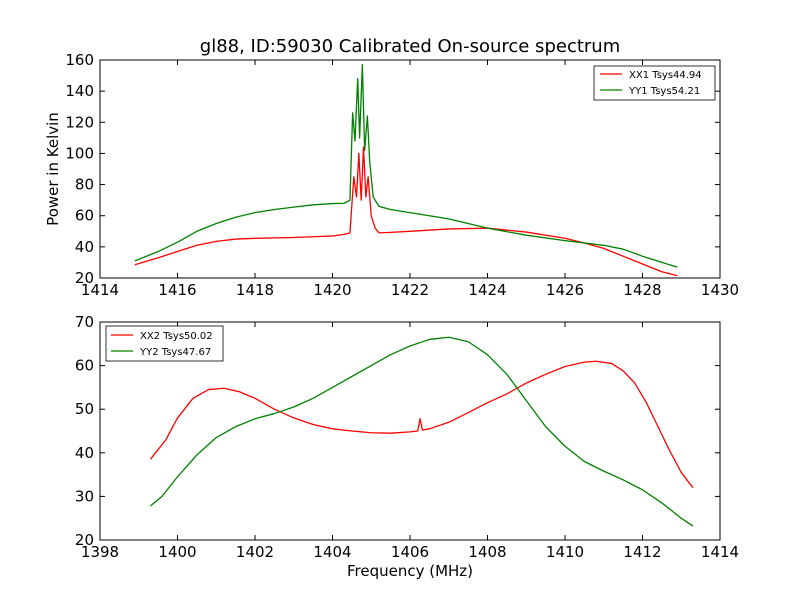 The image size is (800, 600). What do you see at coordinates (53, 169) in the screenshot?
I see `top-plot-y-axis-label: Power in Kelvin` at bounding box center [53, 169].